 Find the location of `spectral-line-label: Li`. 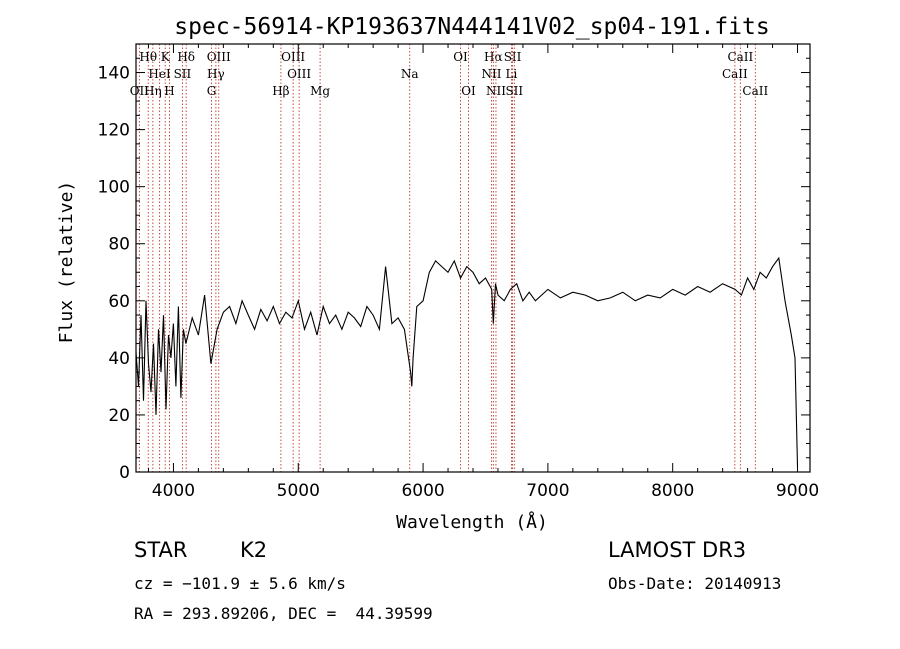

spectral-line-label: Li is located at coordinates (512, 74).